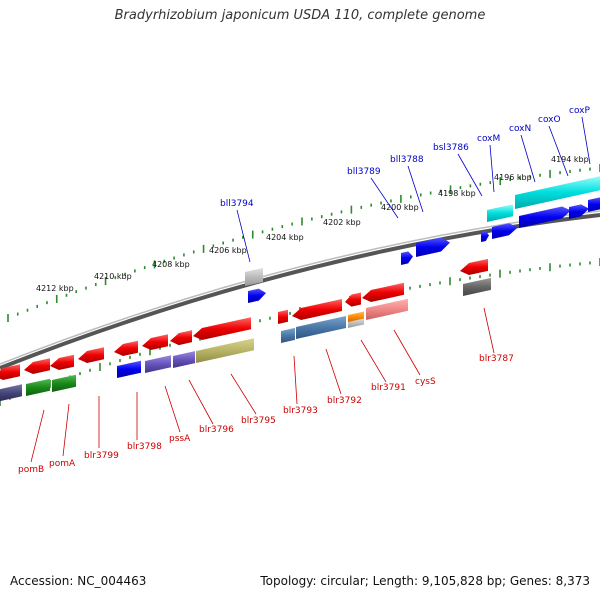 The height and width of the screenshot is (600, 600). Describe the element at coordinates (55, 288) in the screenshot. I see `ruler-label: 4212 kbp` at that location.